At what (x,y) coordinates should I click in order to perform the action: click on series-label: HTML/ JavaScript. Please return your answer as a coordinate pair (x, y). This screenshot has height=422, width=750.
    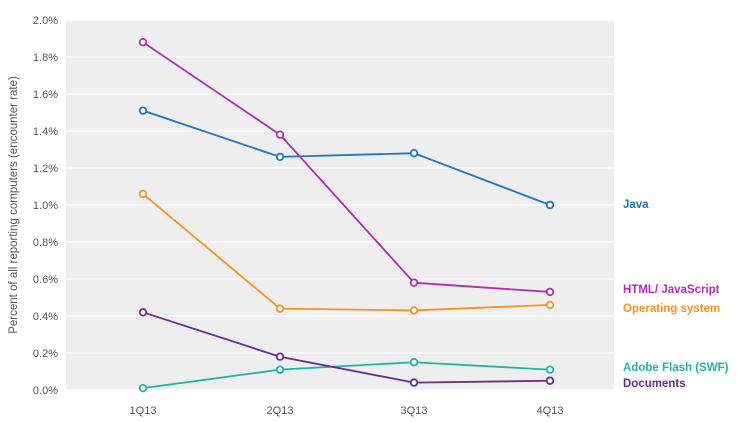
    Looking at the image, I should click on (671, 290).